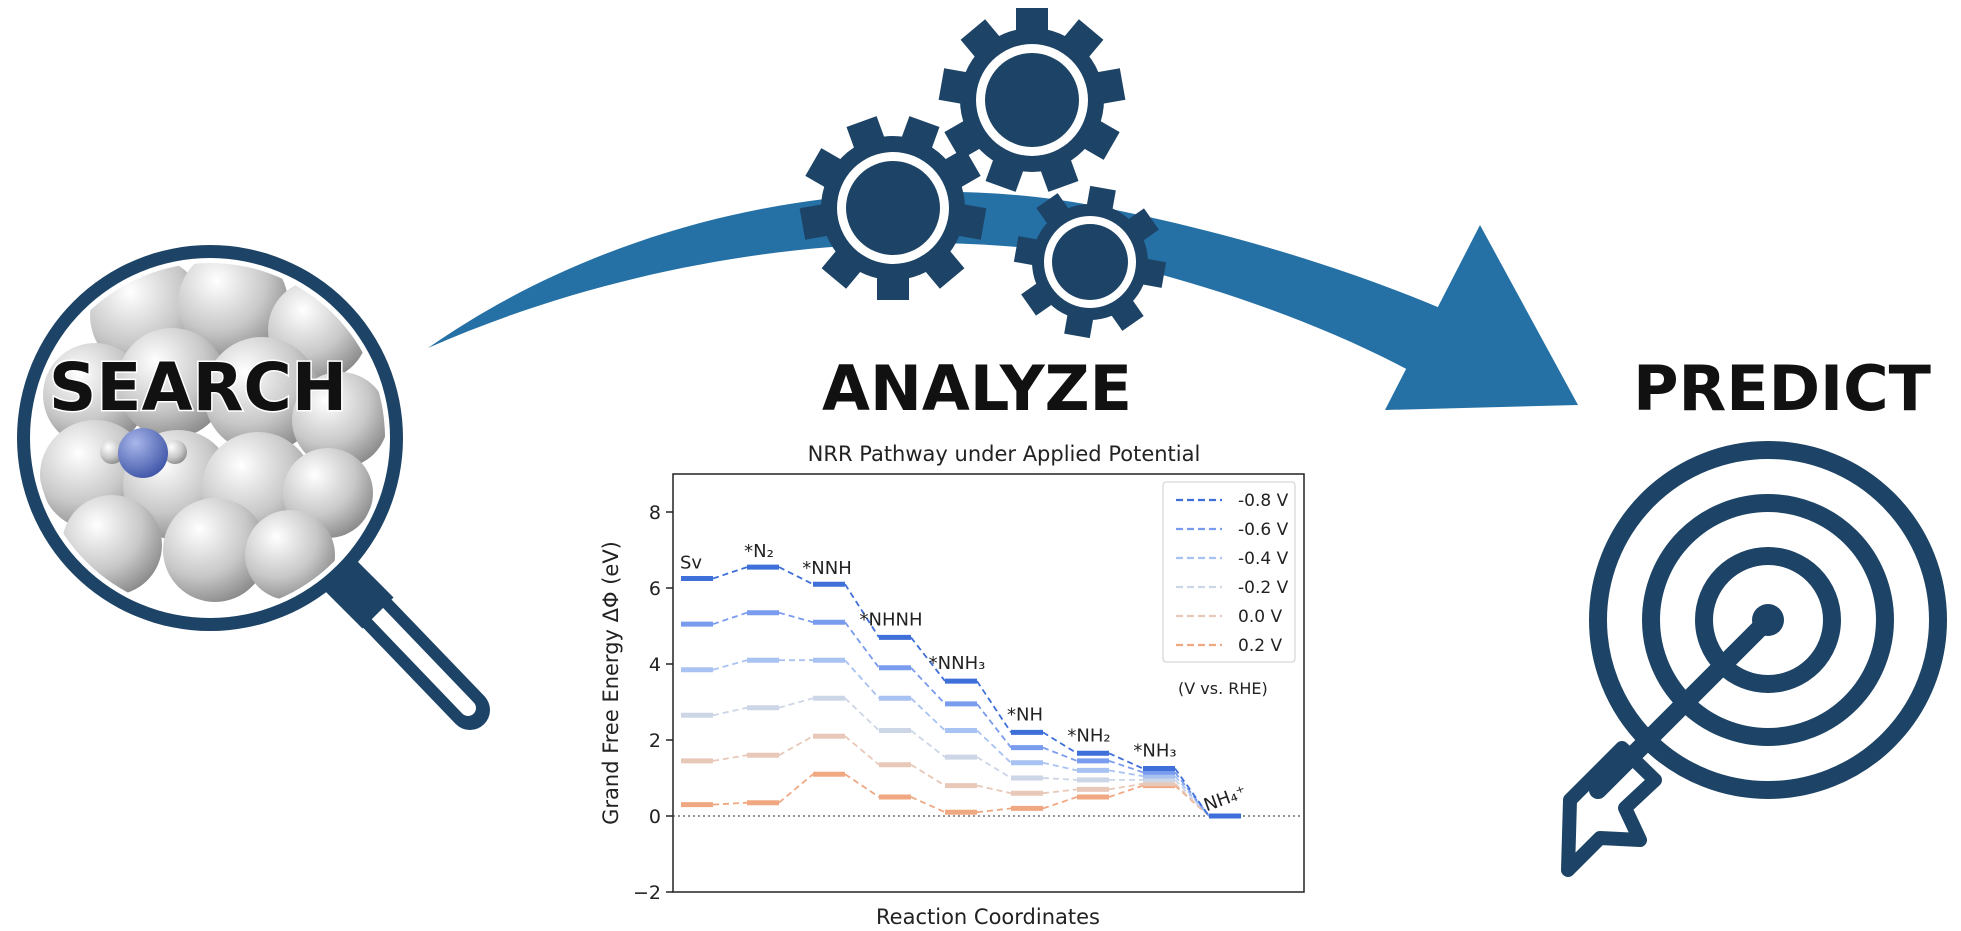  I want to click on analyze-title: ANALYZE, so click(977, 388).